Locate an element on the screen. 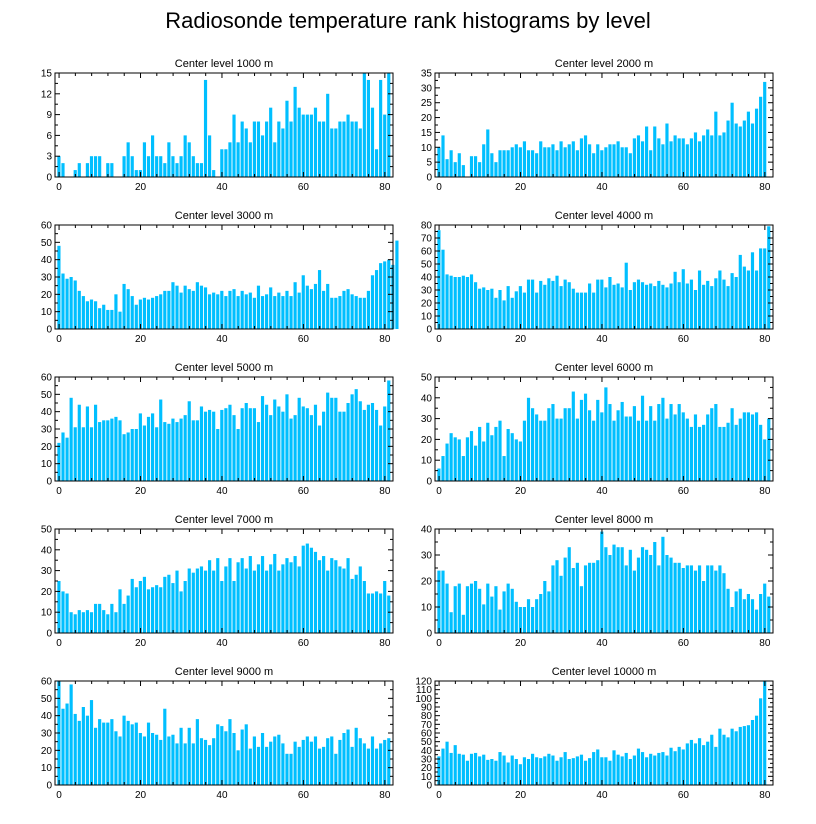 The height and width of the screenshot is (824, 816). y-tick-label: 60 is located at coordinates (427, 734).